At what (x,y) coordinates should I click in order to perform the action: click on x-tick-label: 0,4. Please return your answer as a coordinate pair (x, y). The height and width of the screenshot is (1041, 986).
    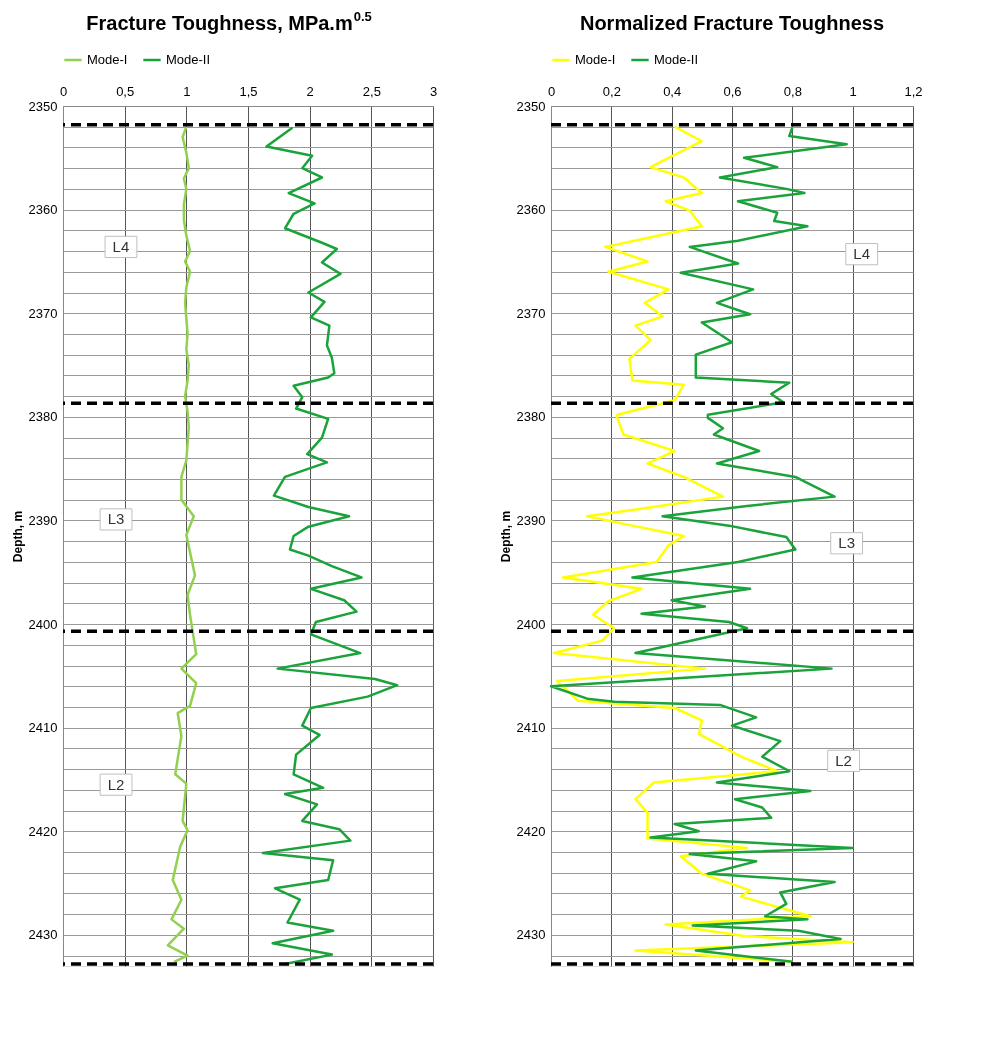
    Looking at the image, I should click on (672, 91).